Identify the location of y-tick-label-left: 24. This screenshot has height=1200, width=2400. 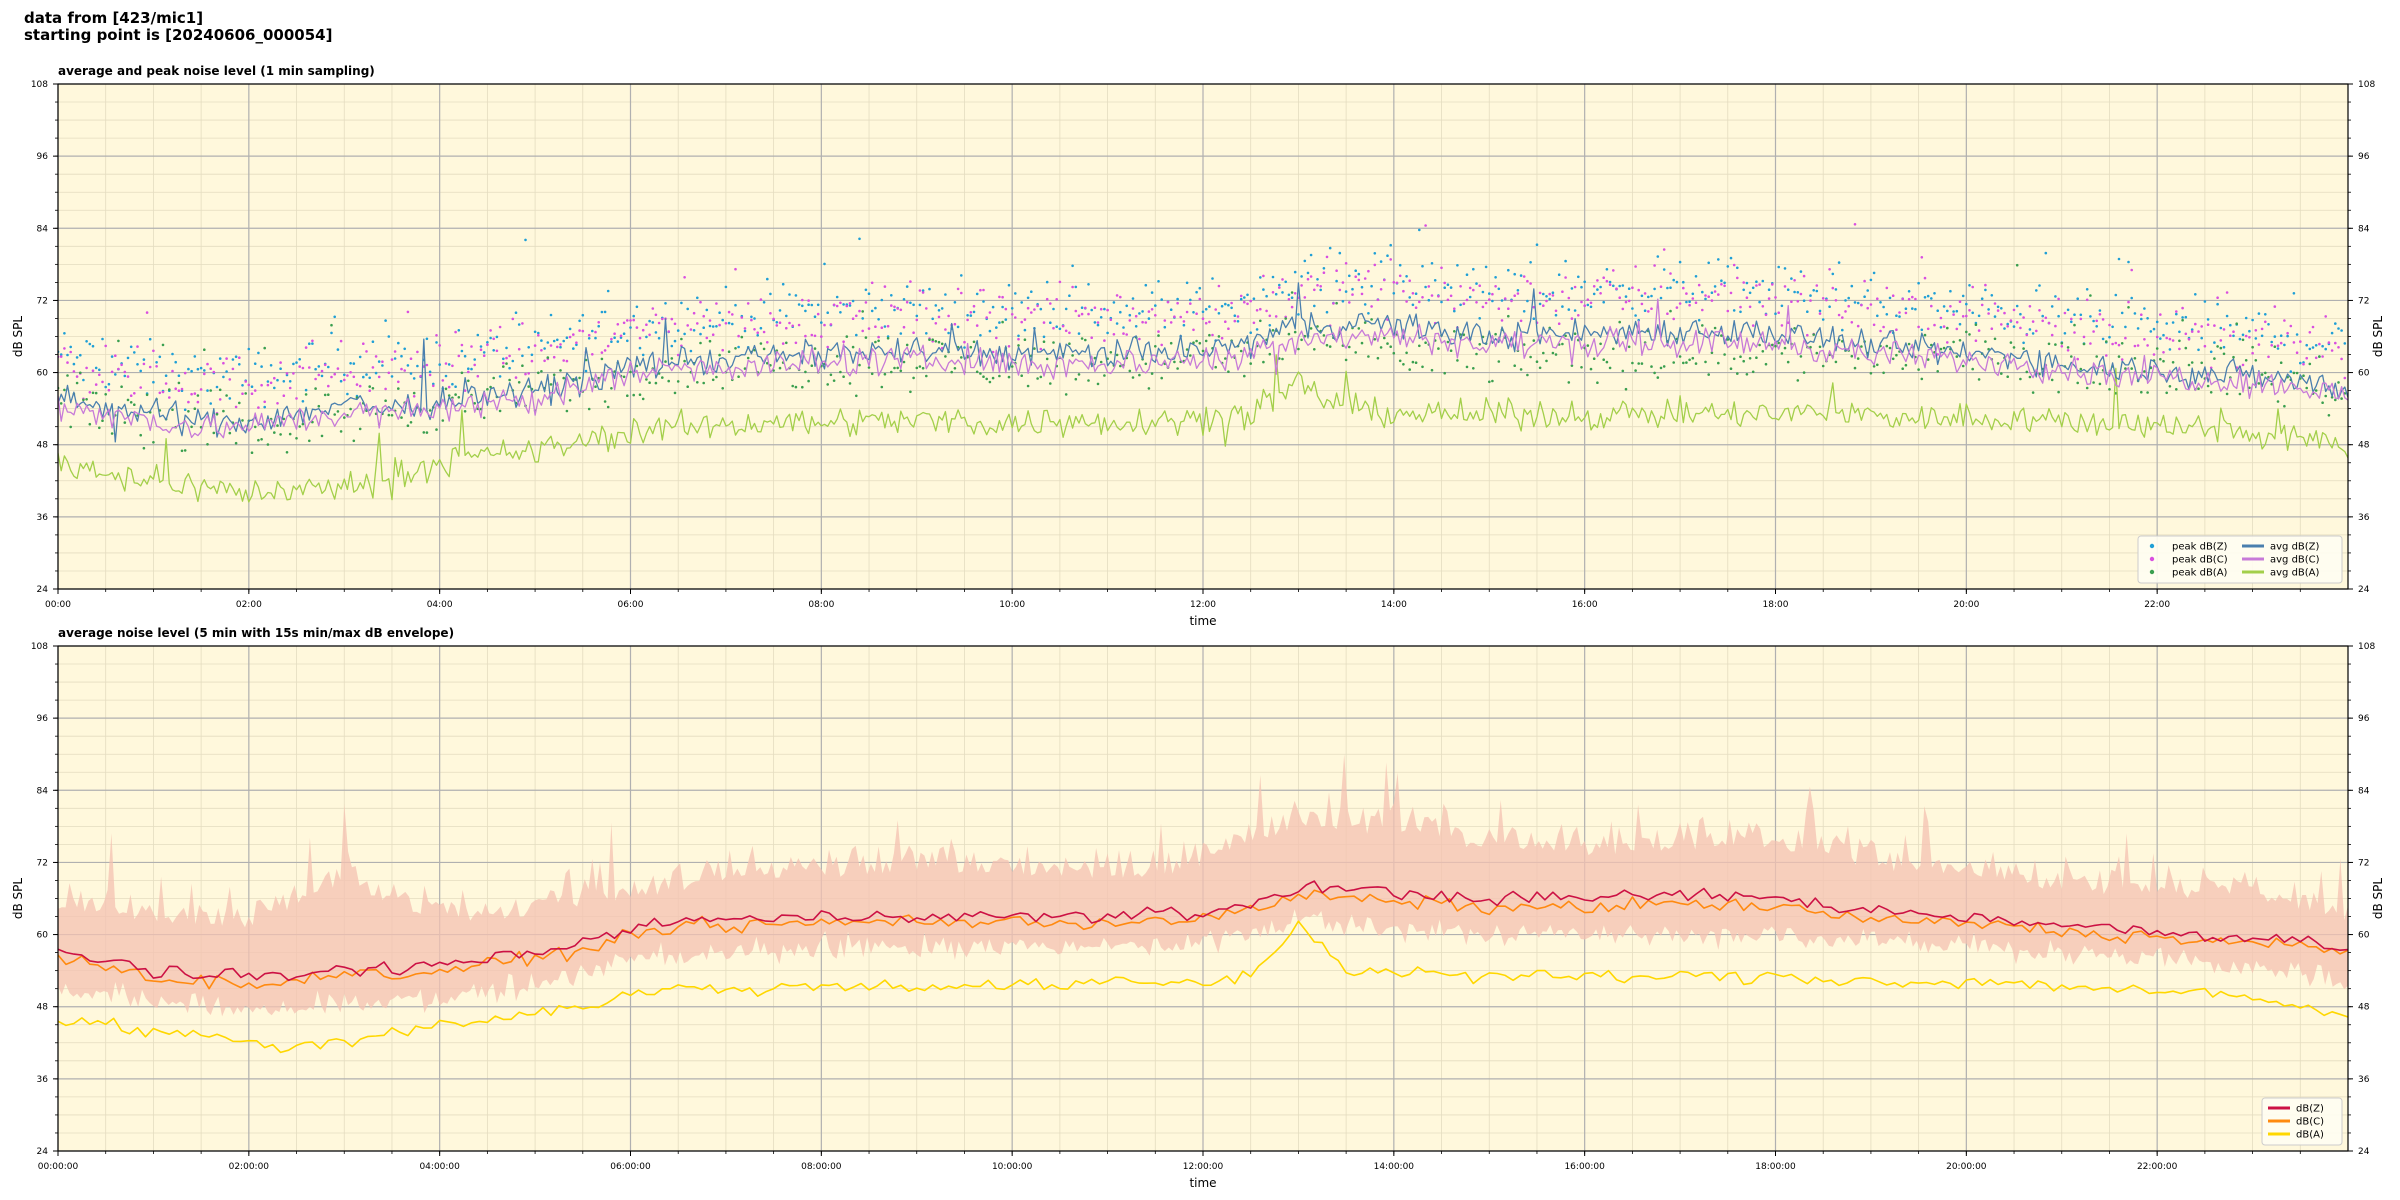
(43, 590).